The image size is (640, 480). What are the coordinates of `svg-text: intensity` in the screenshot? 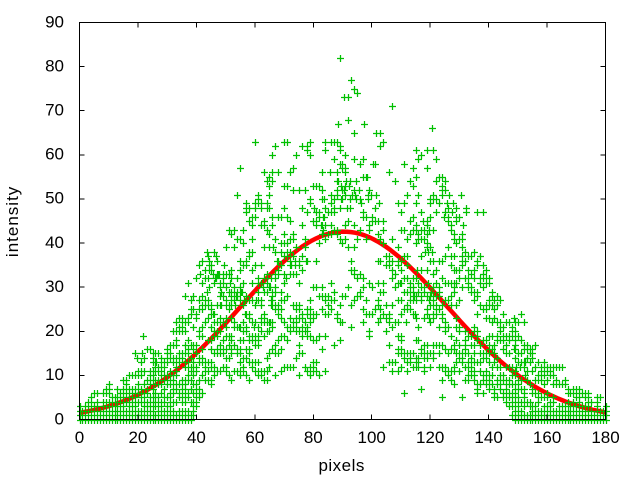 It's located at (12, 221).